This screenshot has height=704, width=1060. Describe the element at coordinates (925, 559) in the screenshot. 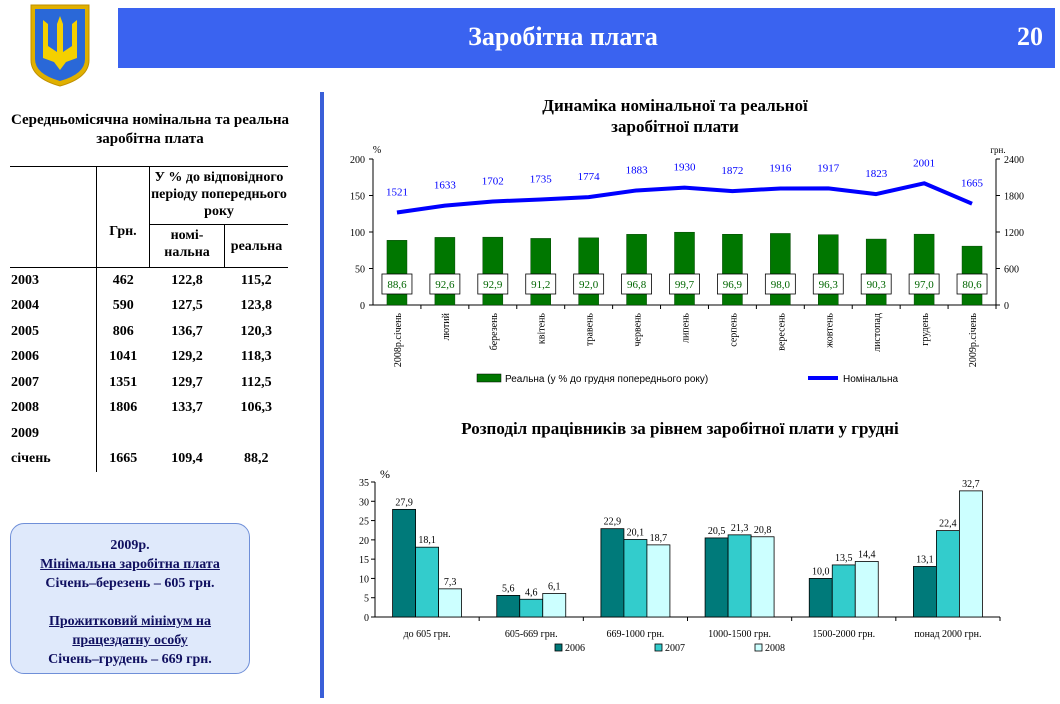

I see `bar-label: 13,1` at that location.